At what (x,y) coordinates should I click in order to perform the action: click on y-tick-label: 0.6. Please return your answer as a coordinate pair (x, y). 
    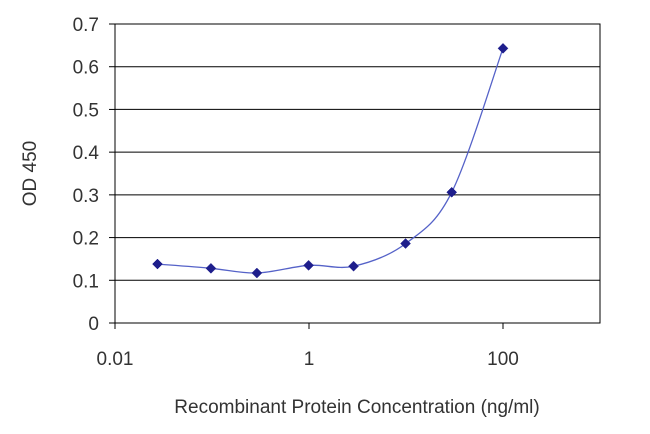
    Looking at the image, I should click on (86, 68).